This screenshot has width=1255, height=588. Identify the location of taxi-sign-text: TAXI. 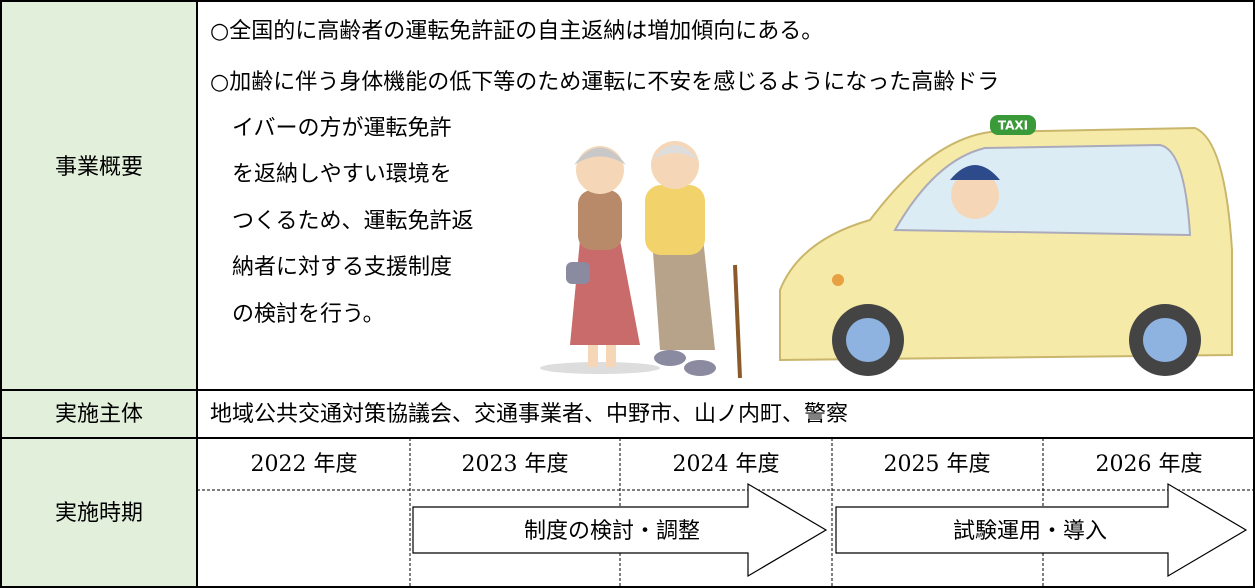
(1013, 126).